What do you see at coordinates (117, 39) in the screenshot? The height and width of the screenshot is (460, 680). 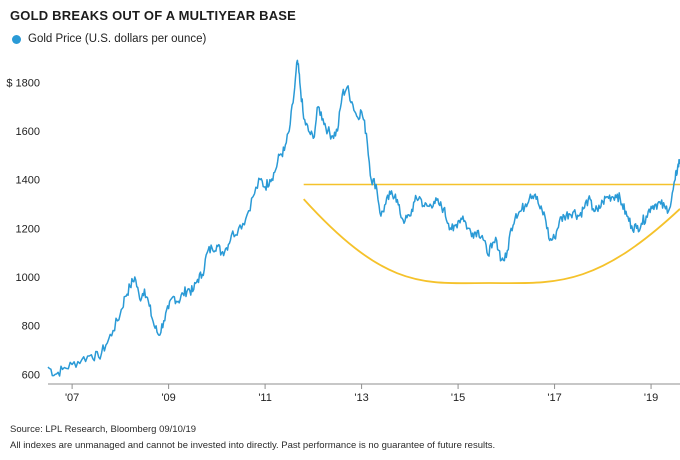 I see `legend-label: Gold Price (U.S. dollars per ounce)` at bounding box center [117, 39].